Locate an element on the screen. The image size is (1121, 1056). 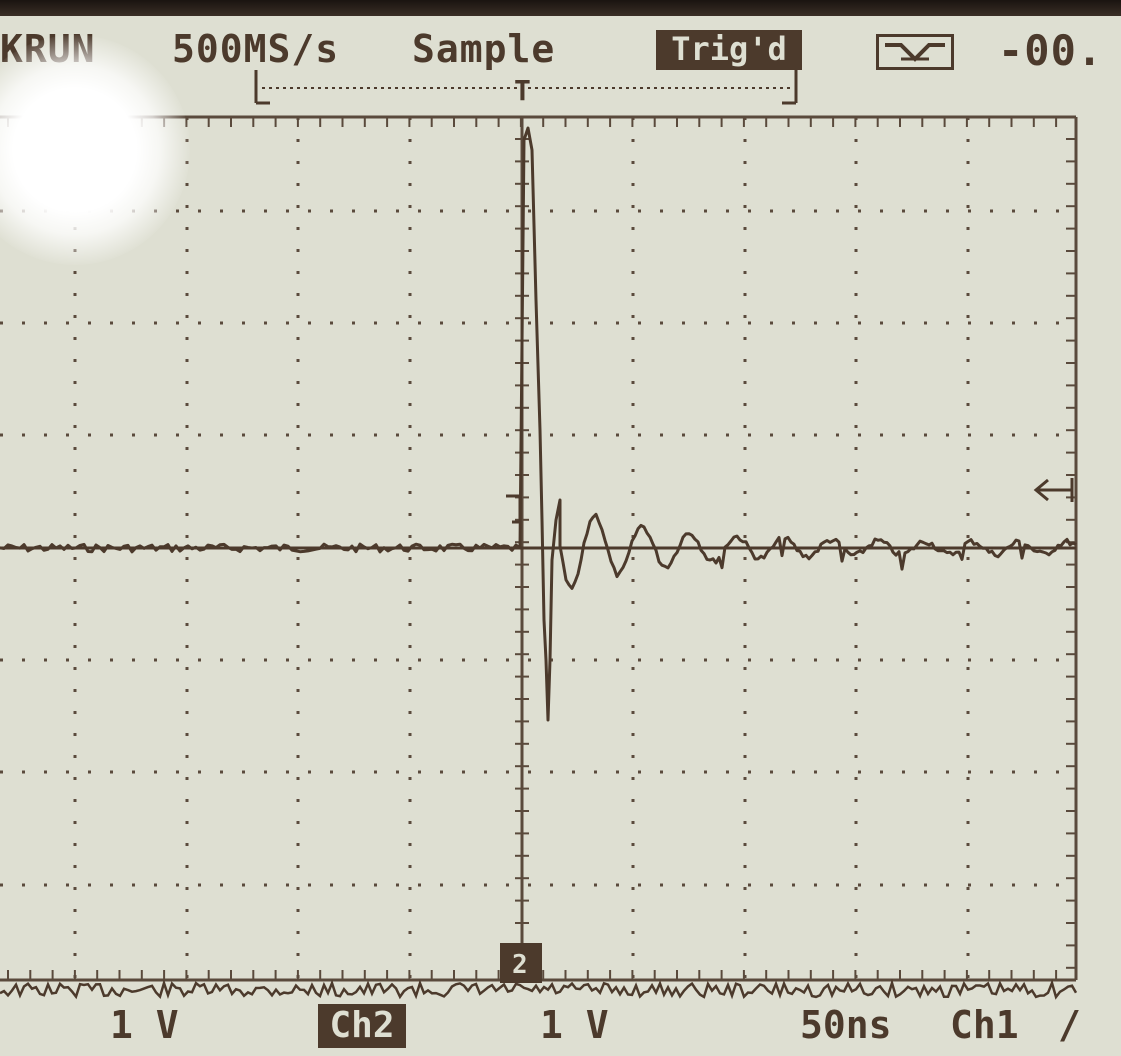
trigger-slope-icon: / is located at coordinates (1069, 1025).